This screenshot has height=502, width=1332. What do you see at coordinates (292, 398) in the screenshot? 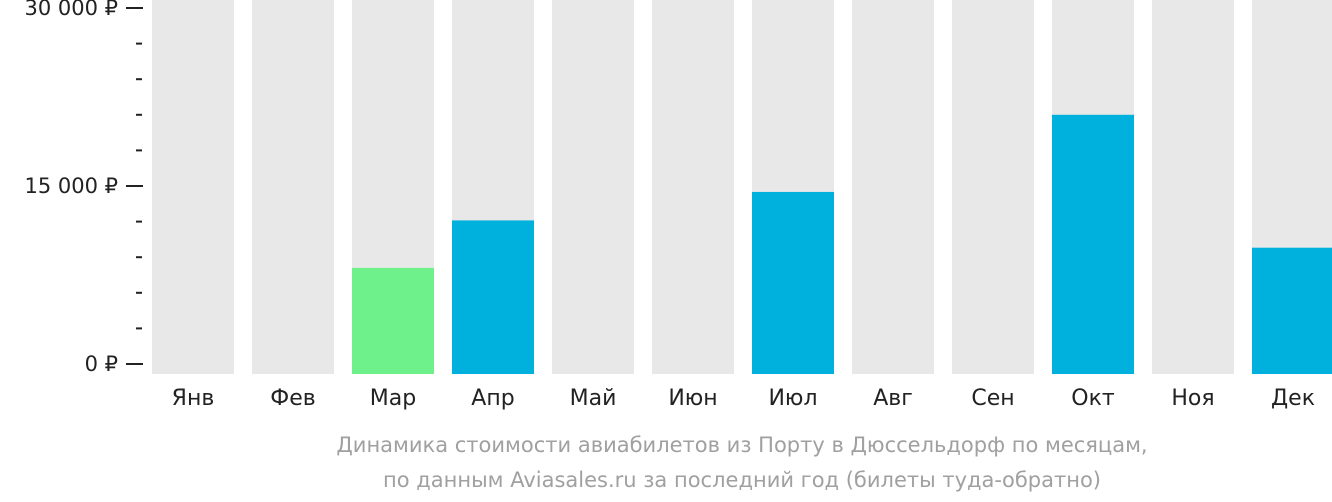
I see `x-tick-label: Фев` at bounding box center [292, 398].